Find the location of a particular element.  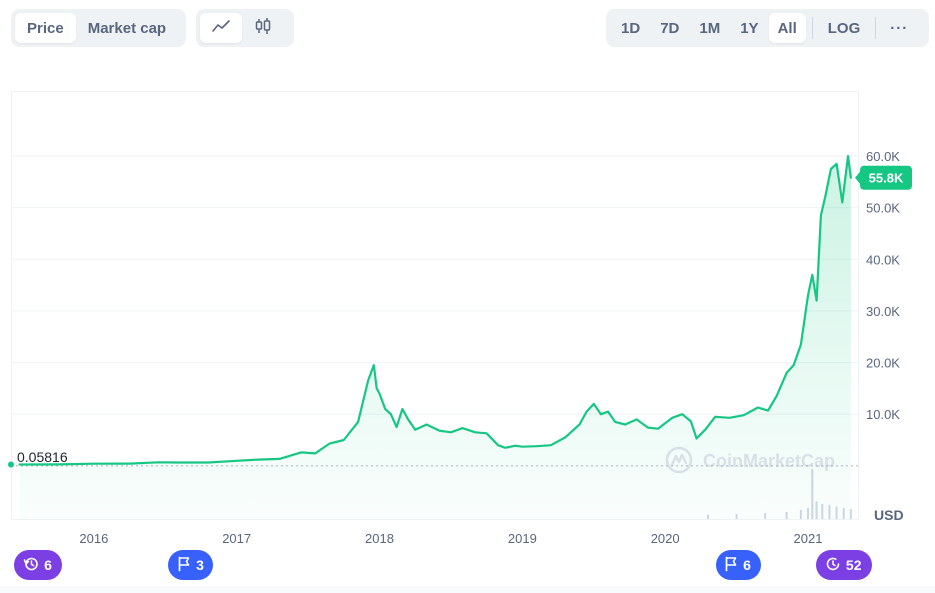

event-flag-count: 6 is located at coordinates (747, 565).